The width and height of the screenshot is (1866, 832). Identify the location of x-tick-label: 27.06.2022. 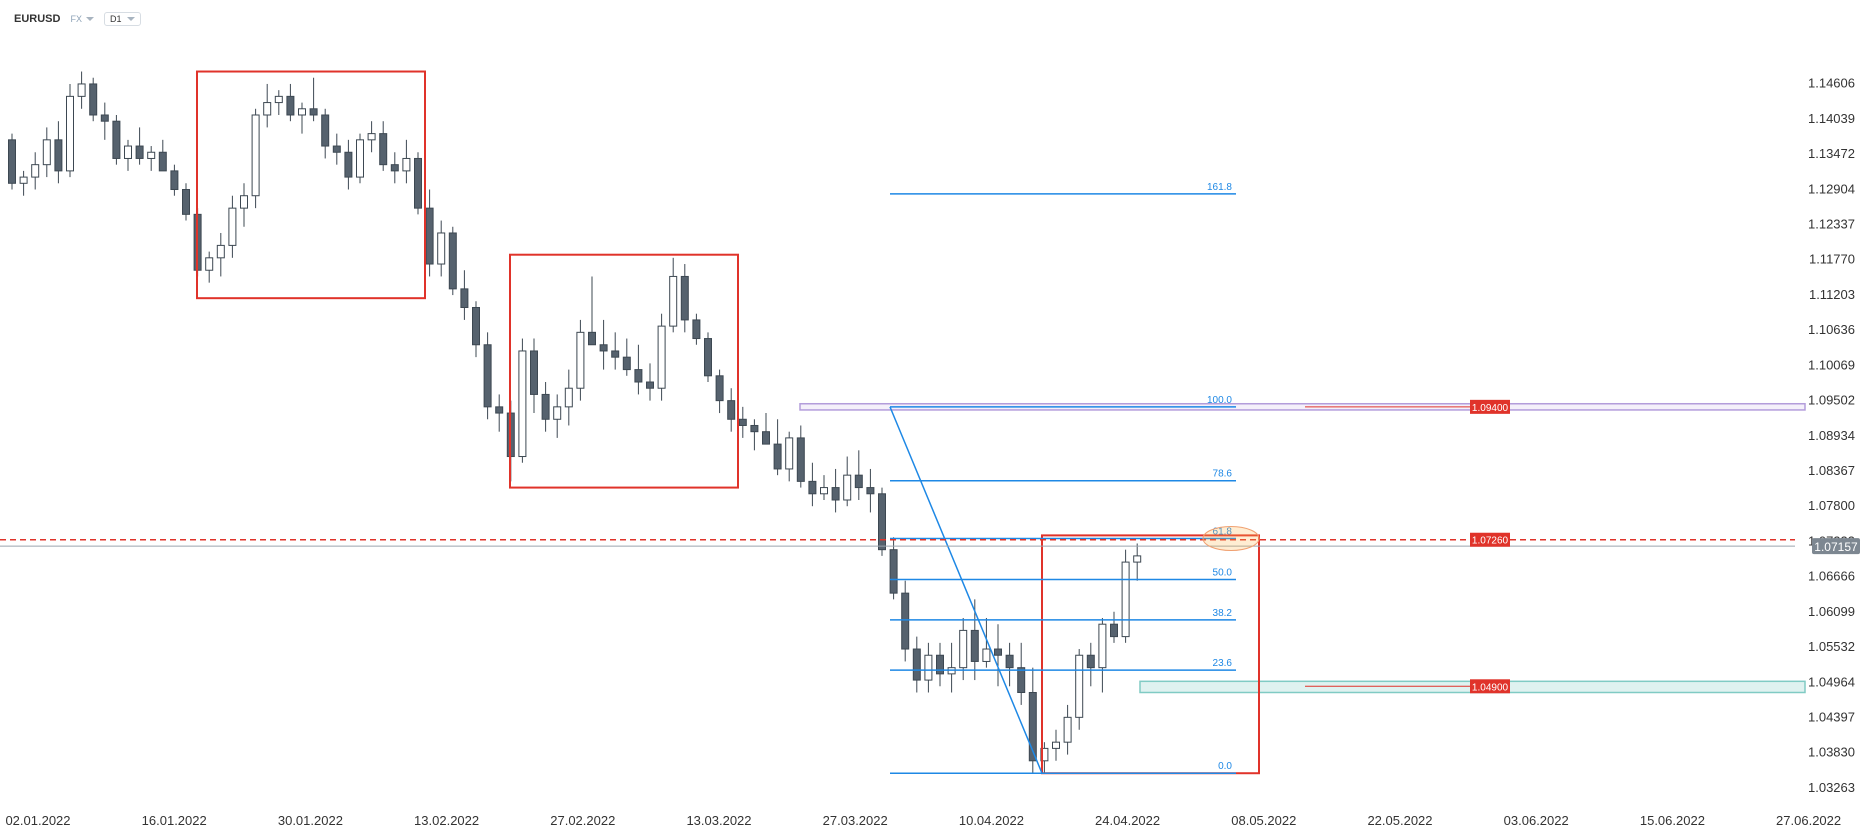
(1808, 820).